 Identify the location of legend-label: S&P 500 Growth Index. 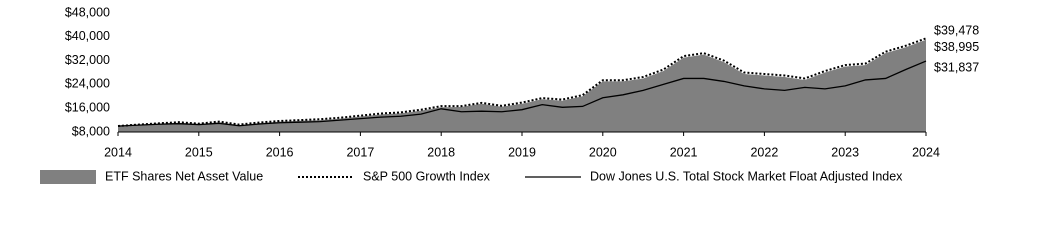
(427, 176).